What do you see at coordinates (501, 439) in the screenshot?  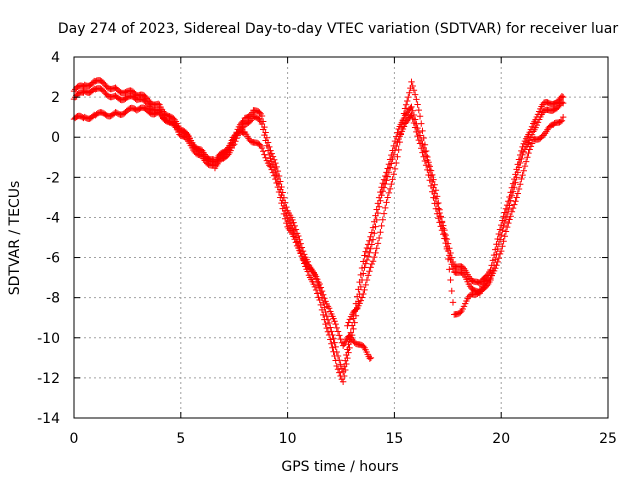 I see `x-tick-label: 20` at bounding box center [501, 439].